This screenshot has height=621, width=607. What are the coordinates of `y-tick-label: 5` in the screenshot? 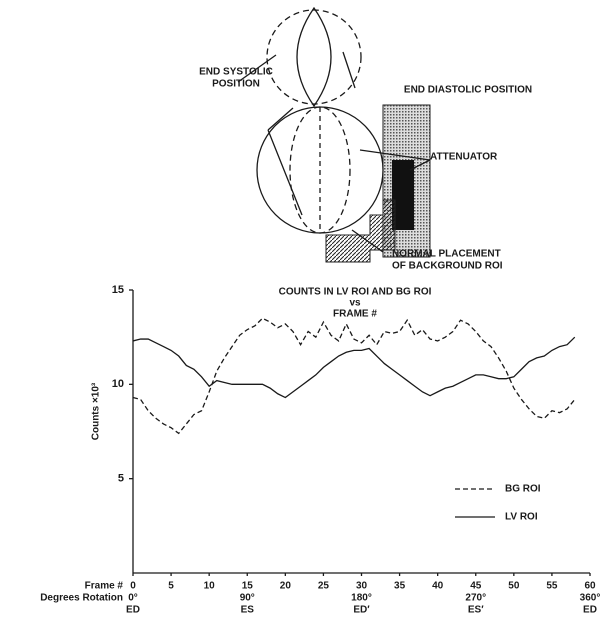 It's located at (121, 479).